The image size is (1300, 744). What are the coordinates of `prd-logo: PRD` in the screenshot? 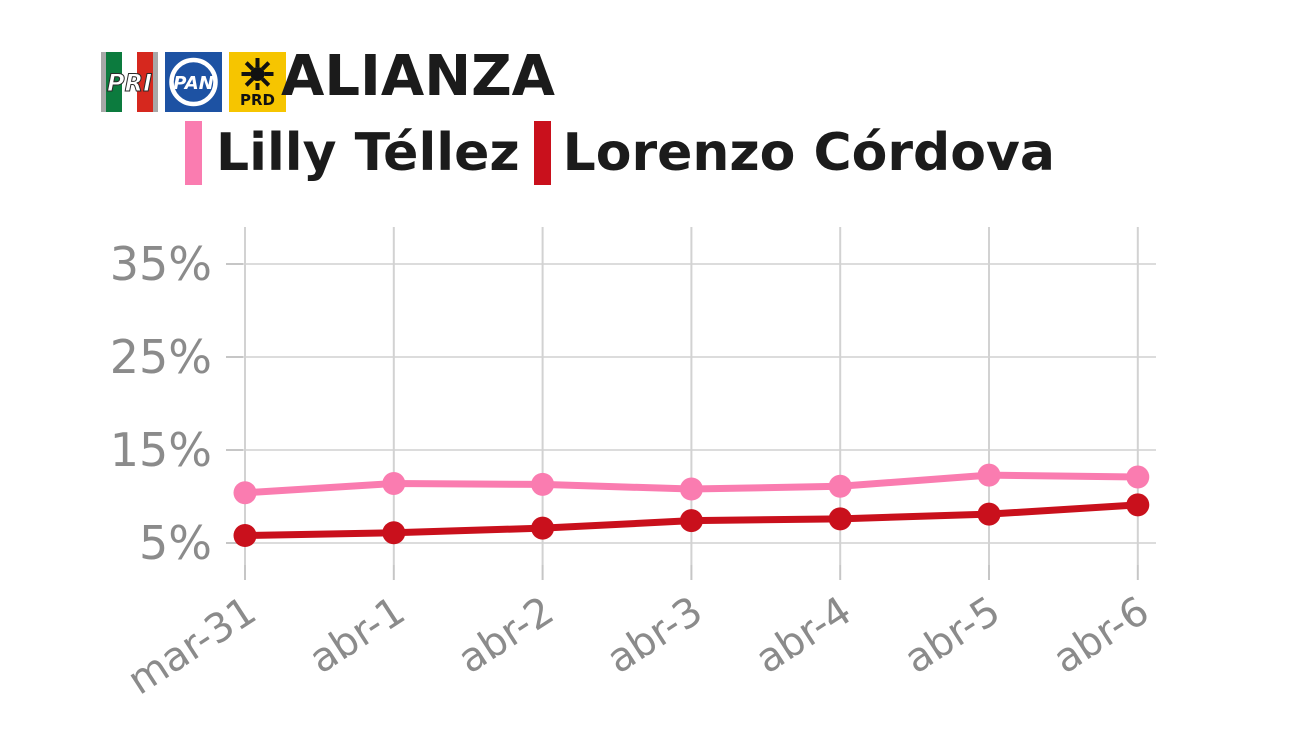 It's located at (257, 82).